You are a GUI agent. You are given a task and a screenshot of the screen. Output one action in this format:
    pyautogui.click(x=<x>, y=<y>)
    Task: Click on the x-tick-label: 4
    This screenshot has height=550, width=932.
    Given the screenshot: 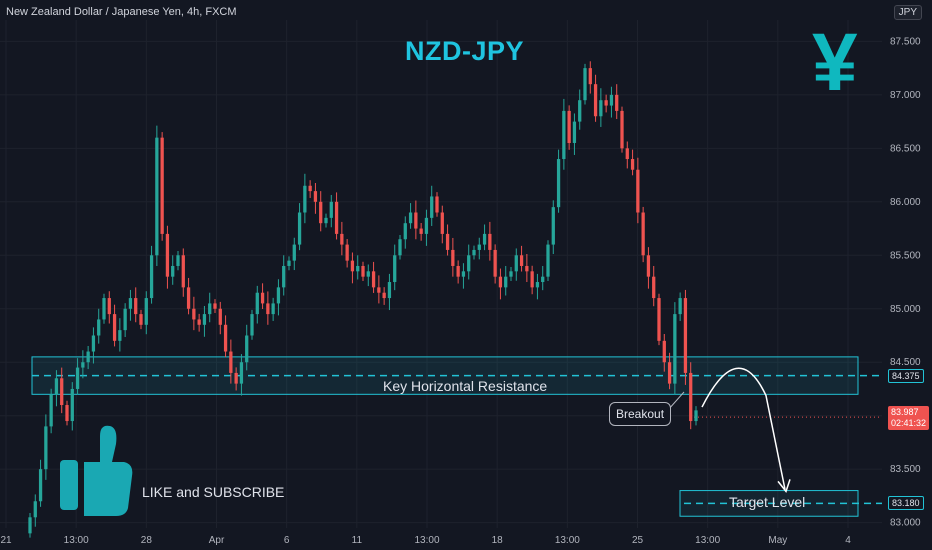 What is the action you would take?
    pyautogui.click(x=848, y=540)
    